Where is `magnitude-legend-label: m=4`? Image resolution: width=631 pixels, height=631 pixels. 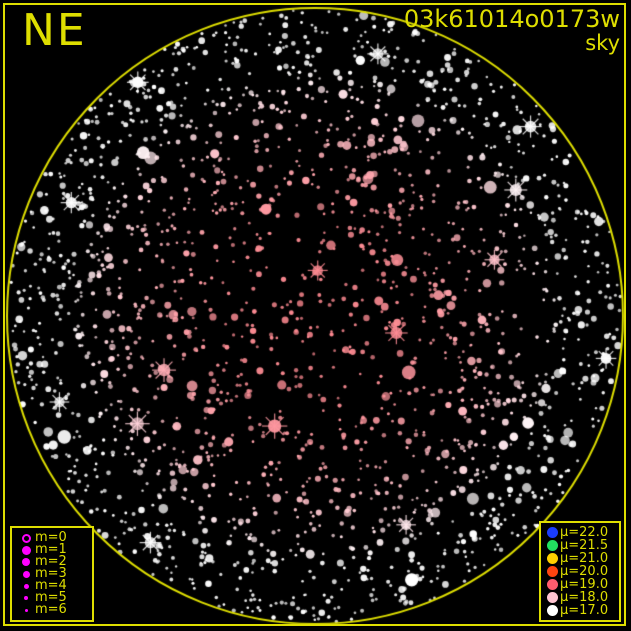
magnitude-legend-label: m=4 is located at coordinates (51, 585).